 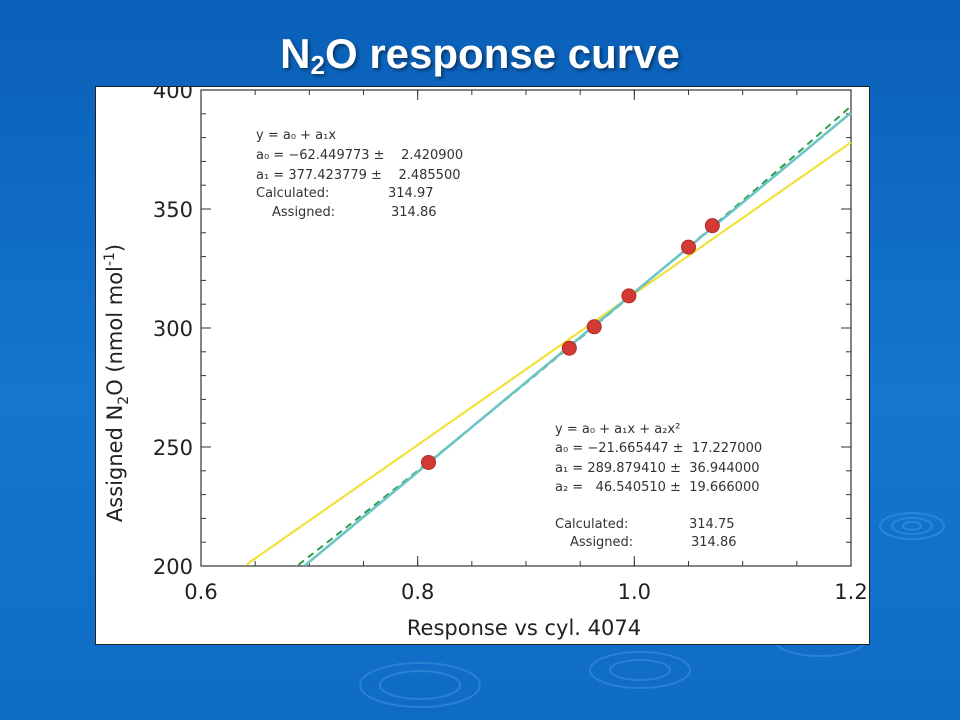 I want to click on quadratic-a1: a₁ = 289.879410 ± 36.944000, so click(x=657, y=468).